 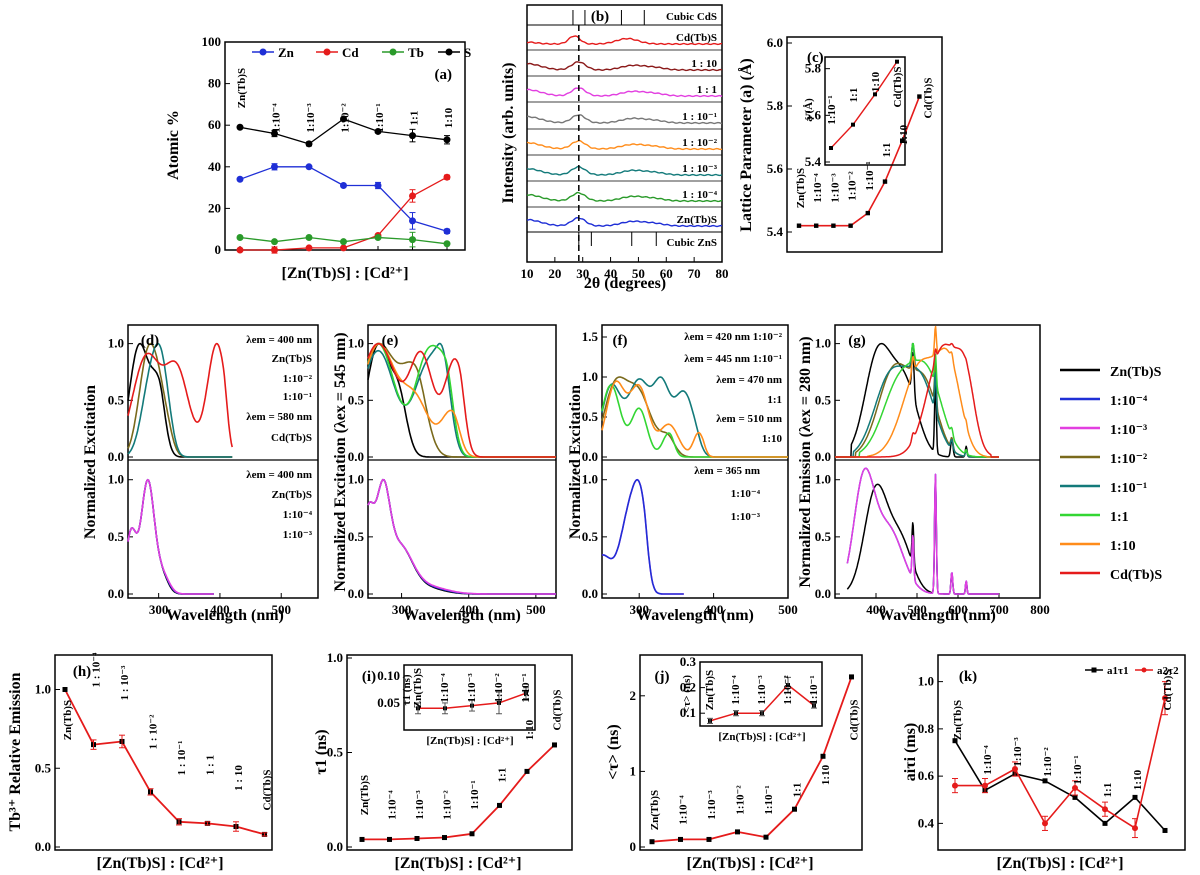 What do you see at coordinates (281, 609) in the screenshot?
I see `panel-d-xtick-label: 500` at bounding box center [281, 609].